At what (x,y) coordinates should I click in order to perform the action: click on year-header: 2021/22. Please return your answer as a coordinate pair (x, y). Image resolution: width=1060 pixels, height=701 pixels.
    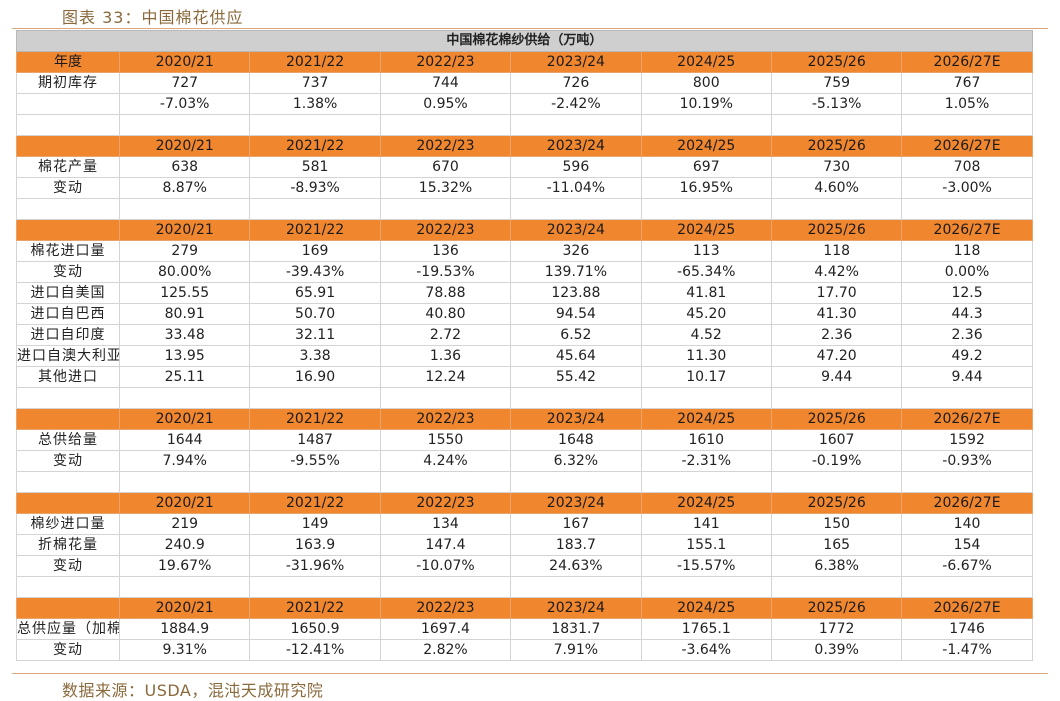
    Looking at the image, I should click on (315, 503).